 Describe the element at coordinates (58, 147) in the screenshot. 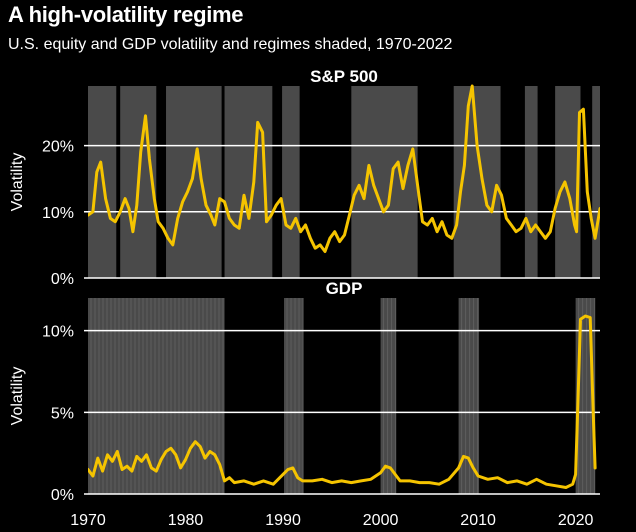

I see `y-tick-label: 20%` at that location.